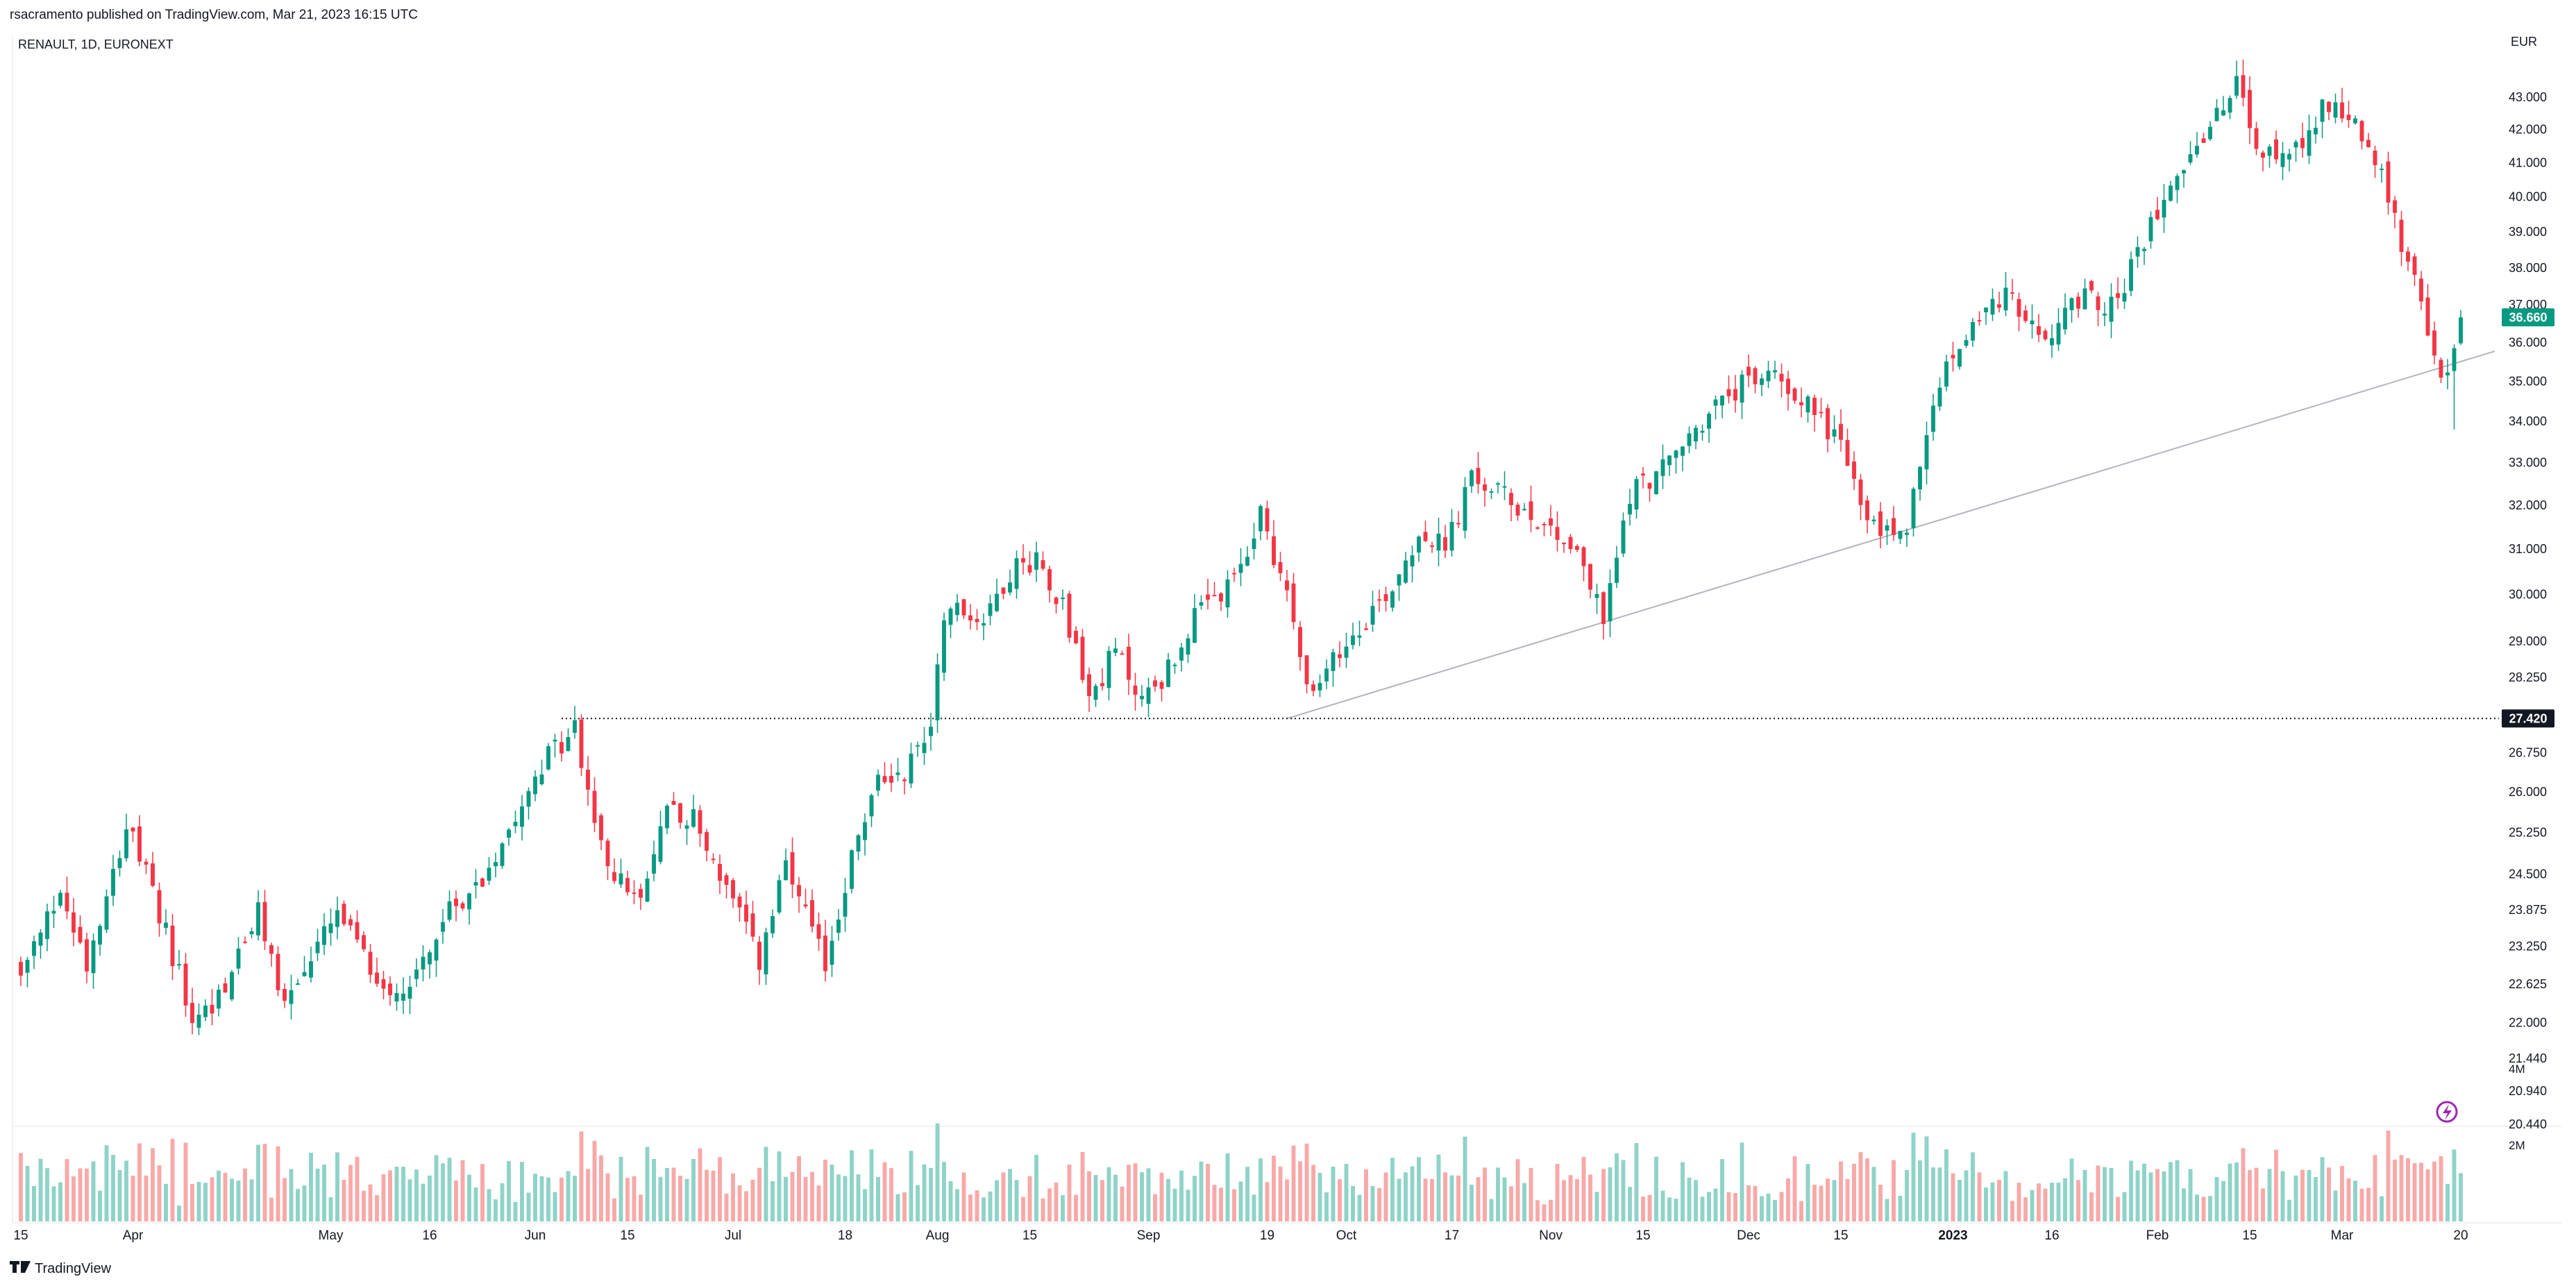 Image resolution: width=2576 pixels, height=1286 pixels. I want to click on price-tick-label: 20.440, so click(2528, 1124).